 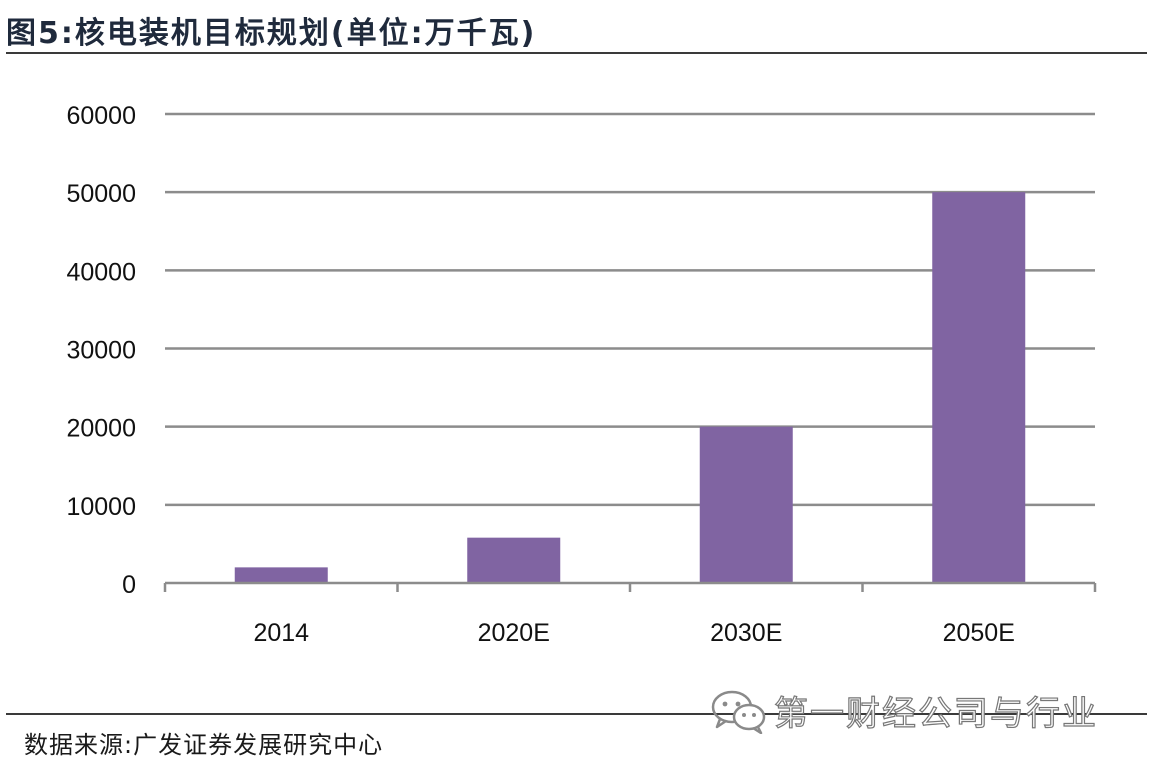 What do you see at coordinates (101, 116) in the screenshot?
I see `y-tick-label: 60000` at bounding box center [101, 116].